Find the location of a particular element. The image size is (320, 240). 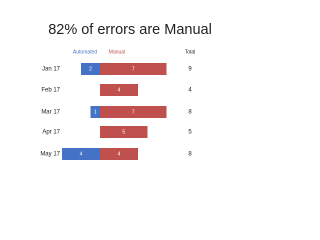

data-label: 2 is located at coordinates (90, 69).